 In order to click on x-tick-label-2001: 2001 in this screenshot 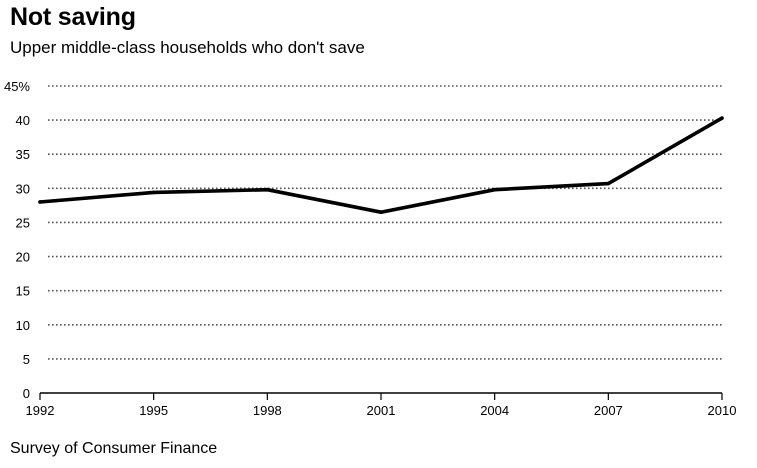, I will do `click(381, 410)`.